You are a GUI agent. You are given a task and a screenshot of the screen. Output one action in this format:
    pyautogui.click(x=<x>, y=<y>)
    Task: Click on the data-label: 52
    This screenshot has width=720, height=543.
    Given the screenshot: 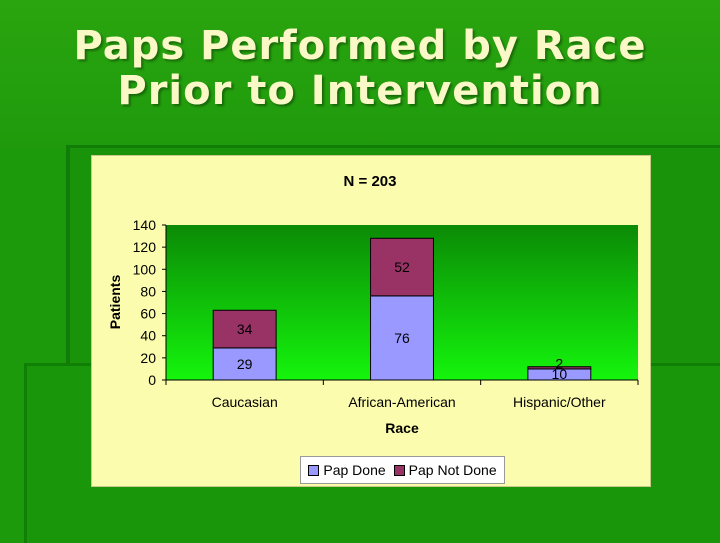 What is the action you would take?
    pyautogui.click(x=402, y=267)
    